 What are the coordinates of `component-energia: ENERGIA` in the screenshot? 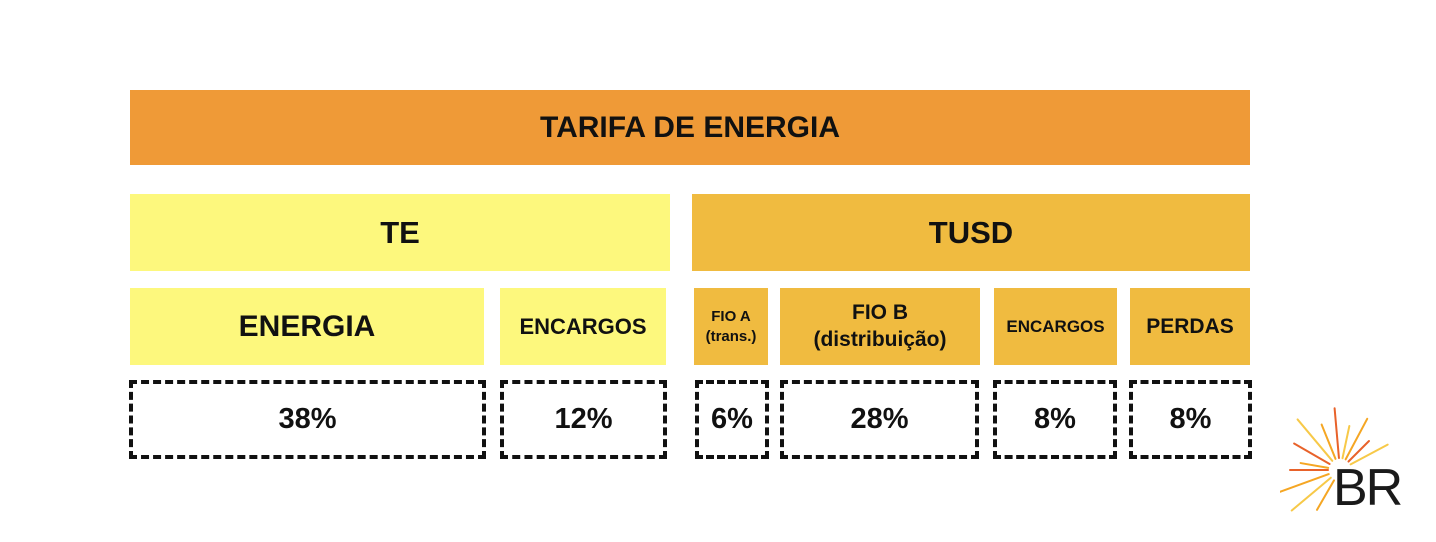 It's located at (307, 326).